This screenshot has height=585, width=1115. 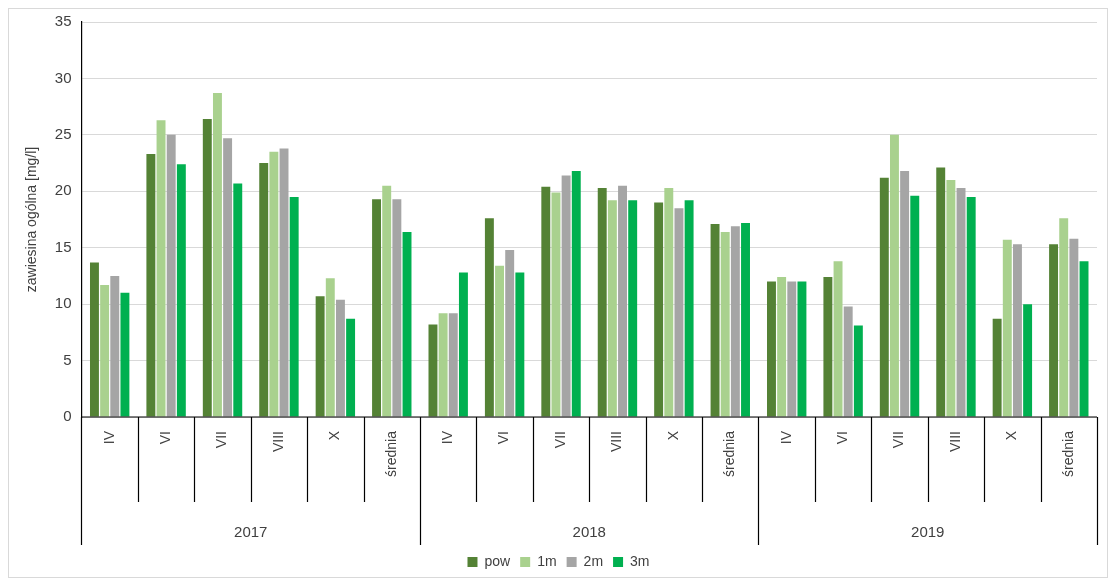 What do you see at coordinates (640, 560) in the screenshot?
I see `legend-label: 3m` at bounding box center [640, 560].